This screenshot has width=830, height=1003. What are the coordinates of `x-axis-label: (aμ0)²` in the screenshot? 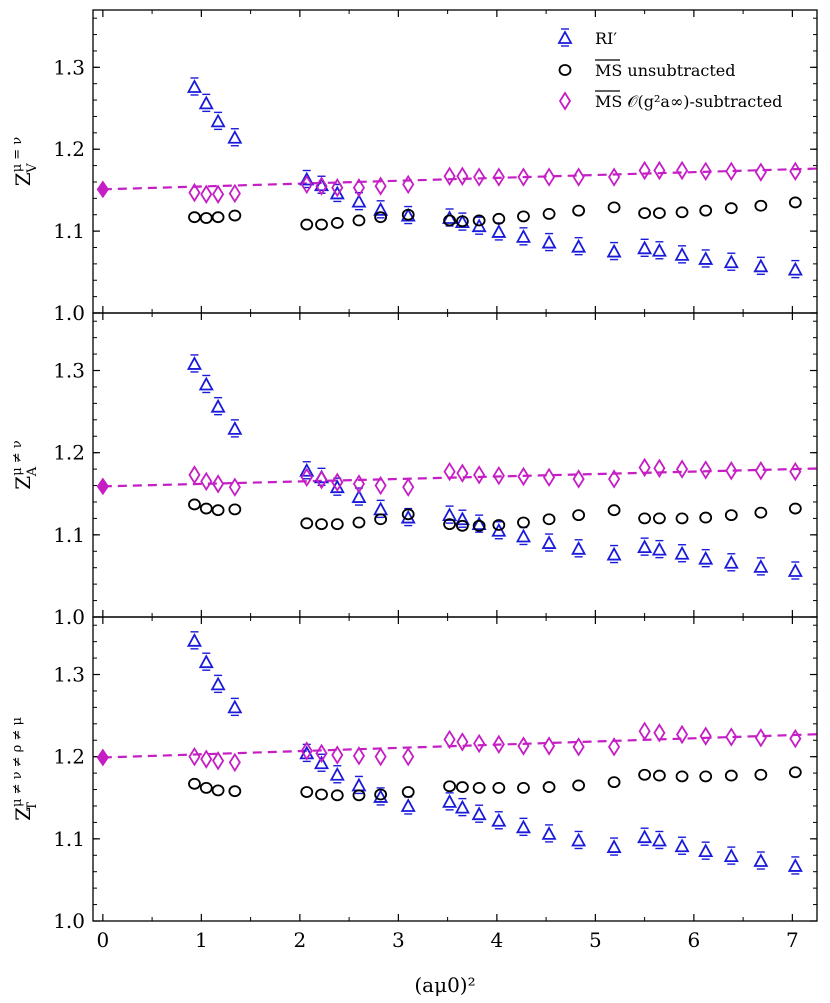 It's located at (444, 985).